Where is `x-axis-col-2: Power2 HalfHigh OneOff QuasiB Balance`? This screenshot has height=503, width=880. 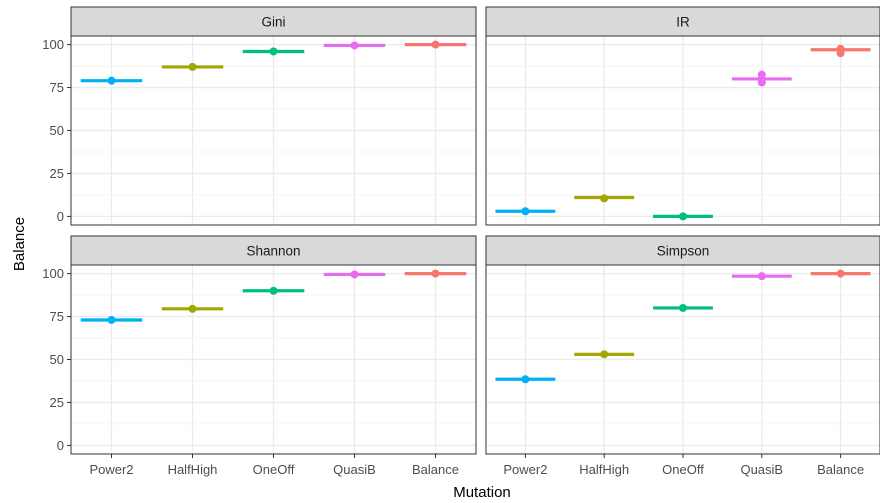 x-axis-col-2: Power2 HalfHigh OneOff QuasiB Balance is located at coordinates (683, 465).